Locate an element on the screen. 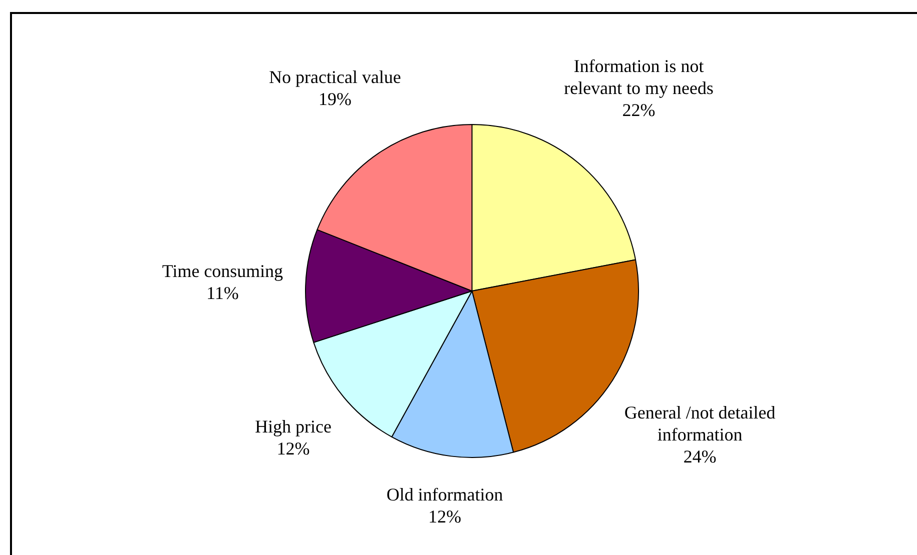 Image resolution: width=917 pixels, height=555 pixels. data-label: 24% is located at coordinates (699, 456).